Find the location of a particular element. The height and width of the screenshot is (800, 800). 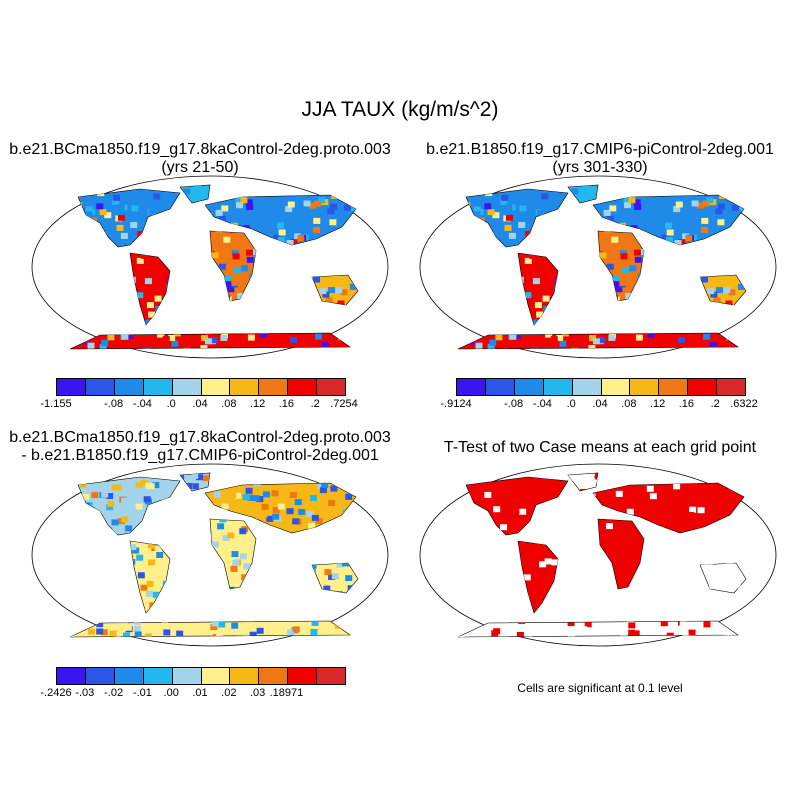

panel1-map is located at coordinates (210, 267).